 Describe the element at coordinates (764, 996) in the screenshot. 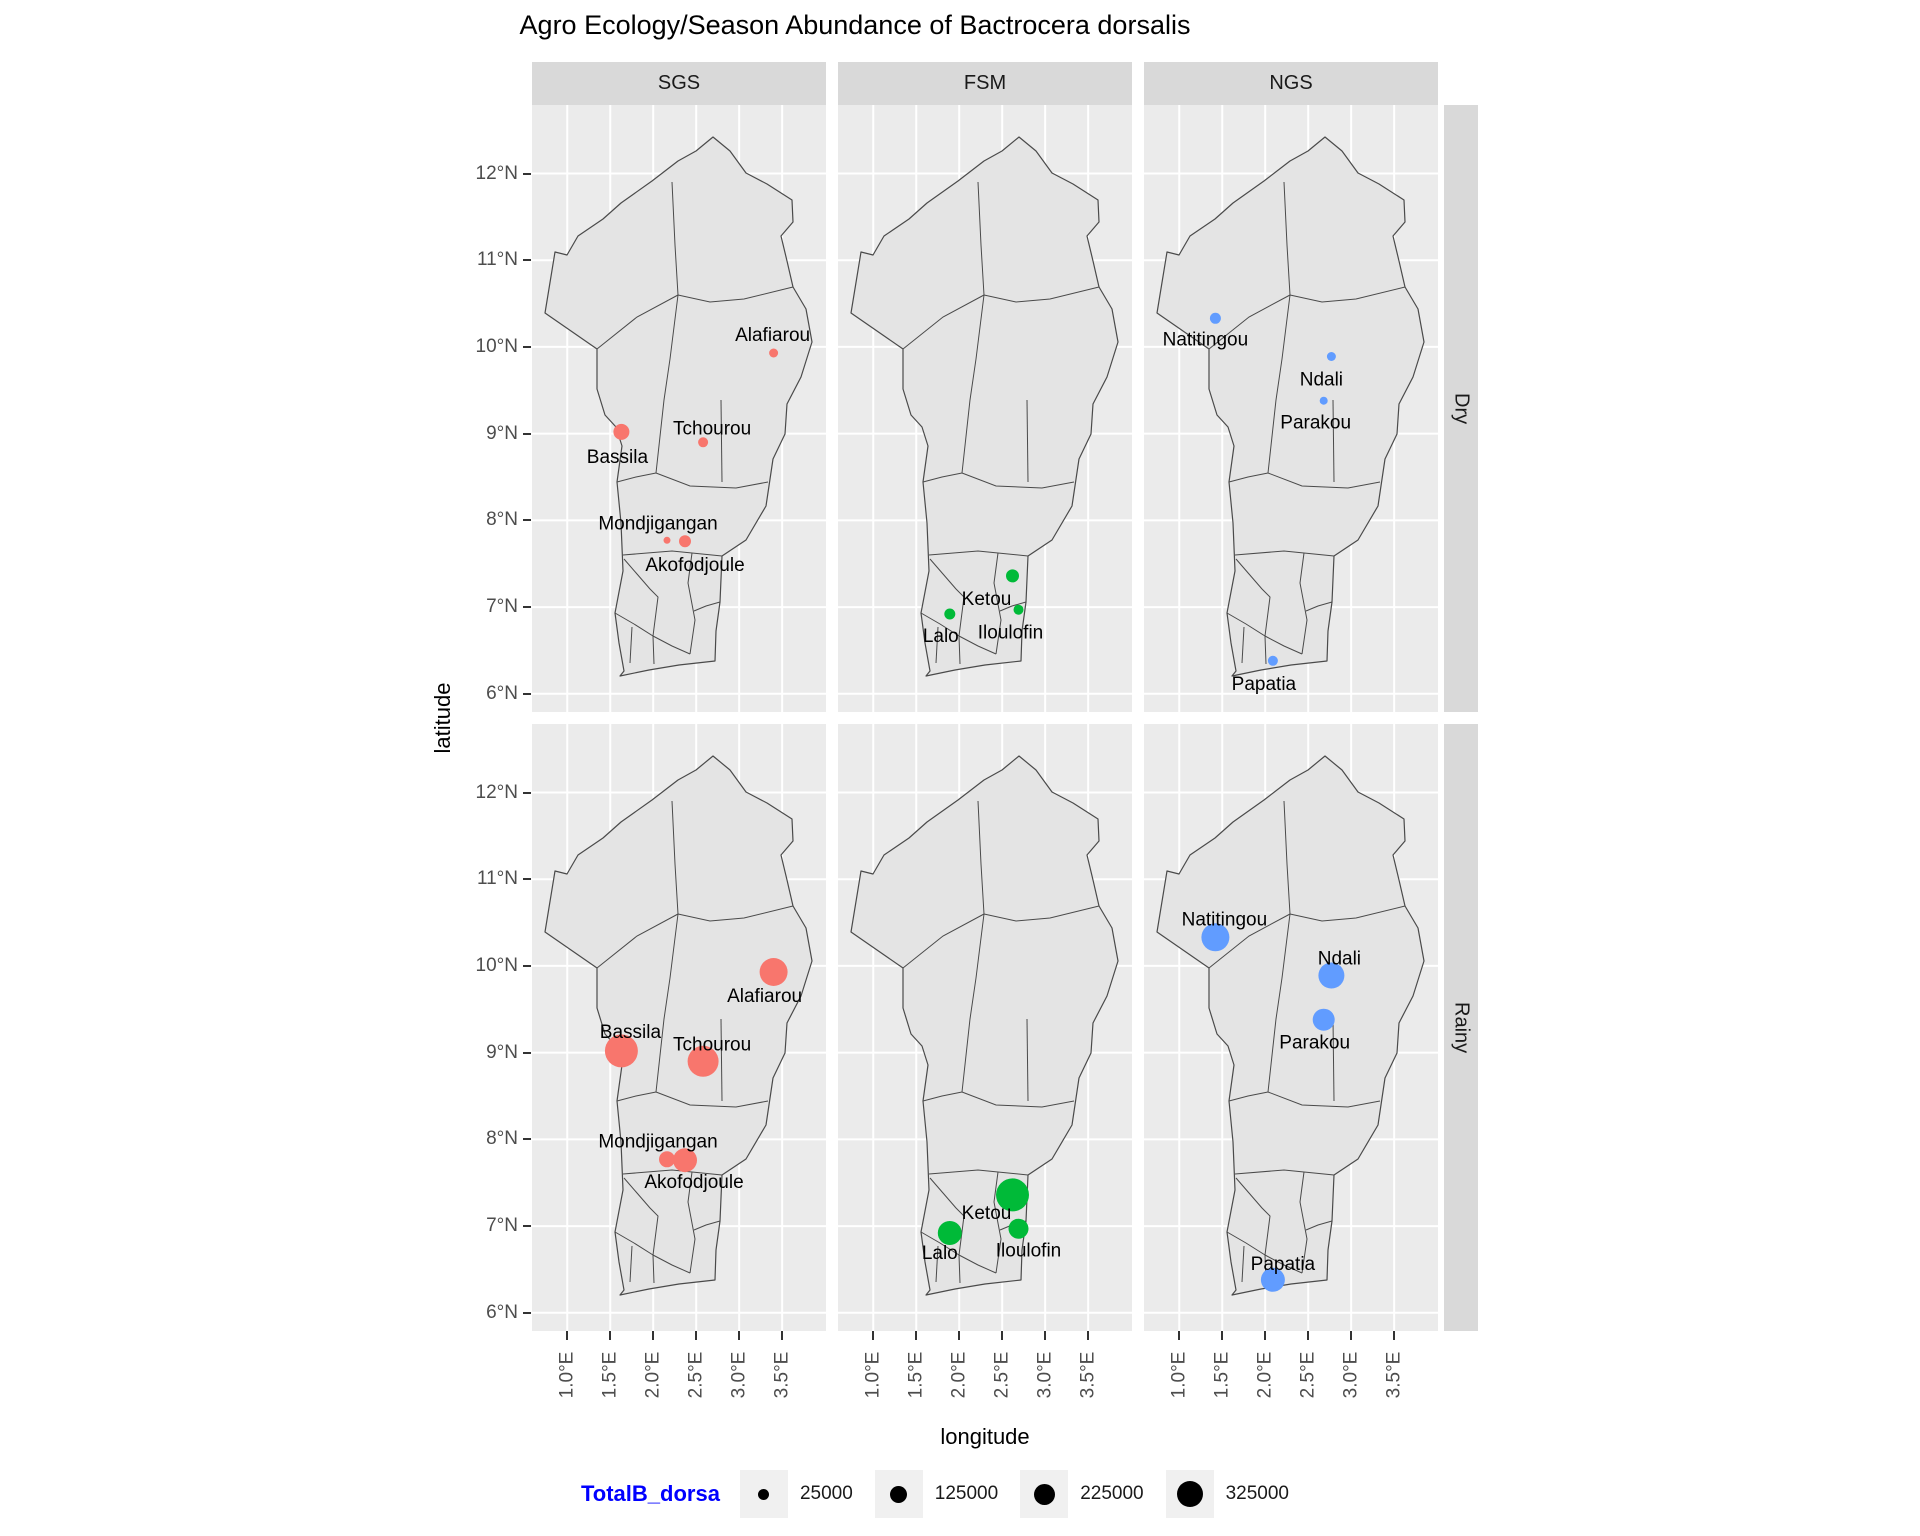

I see `site-label-alafiarou: Alafiarou` at that location.